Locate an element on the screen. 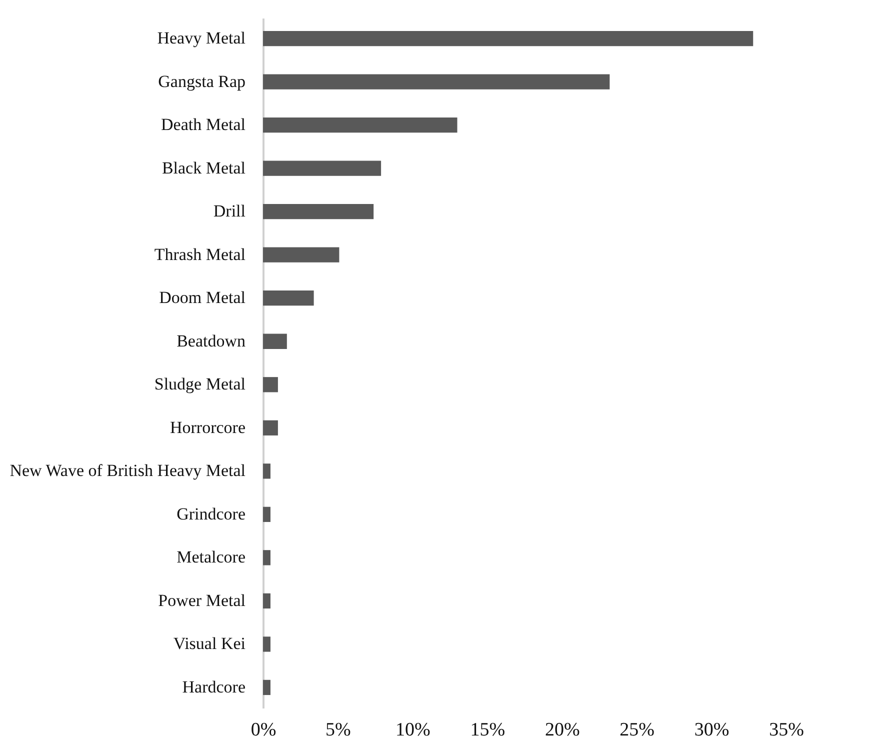 Image resolution: width=871 pixels, height=751 pixels. y-tick-label: Sludge Metal is located at coordinates (200, 384).